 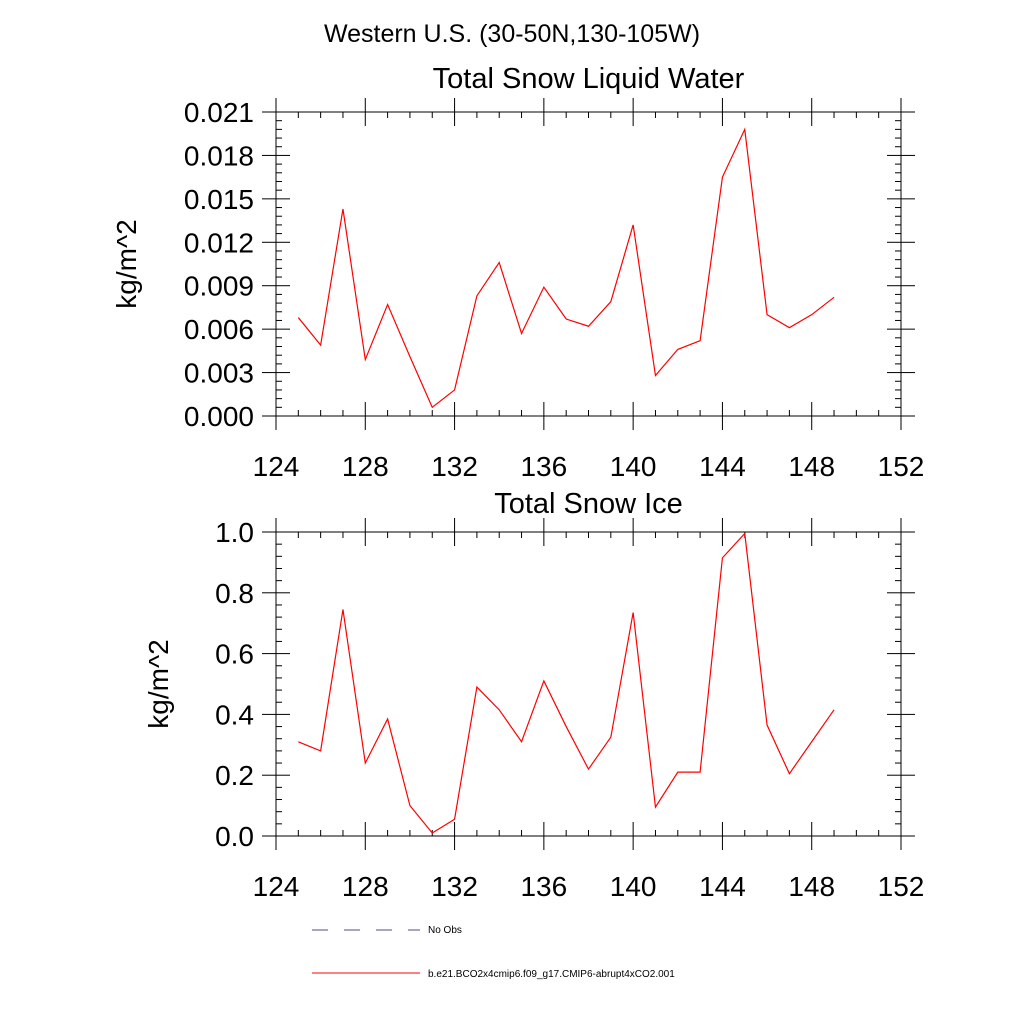 What do you see at coordinates (566, 268) in the screenshot?
I see `series-line` at bounding box center [566, 268].